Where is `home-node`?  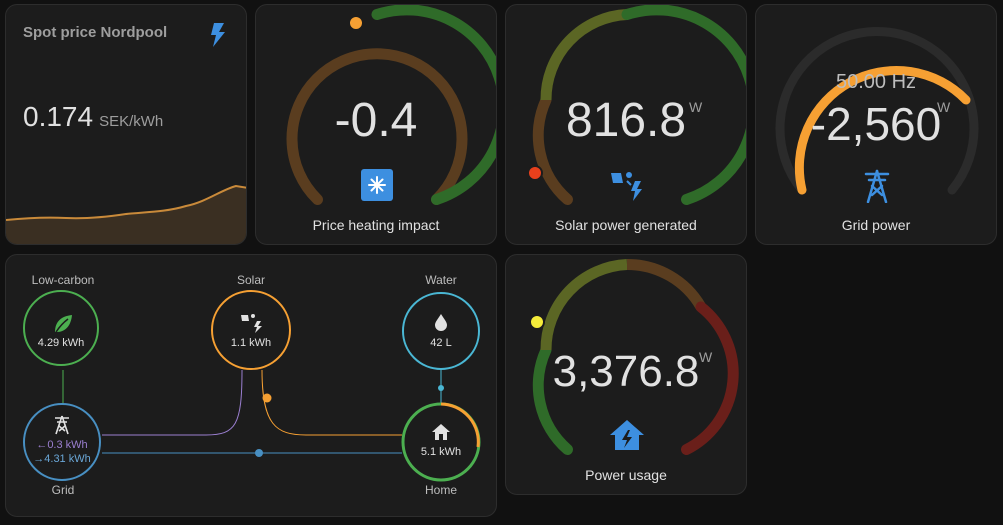 home-node is located at coordinates (441, 442).